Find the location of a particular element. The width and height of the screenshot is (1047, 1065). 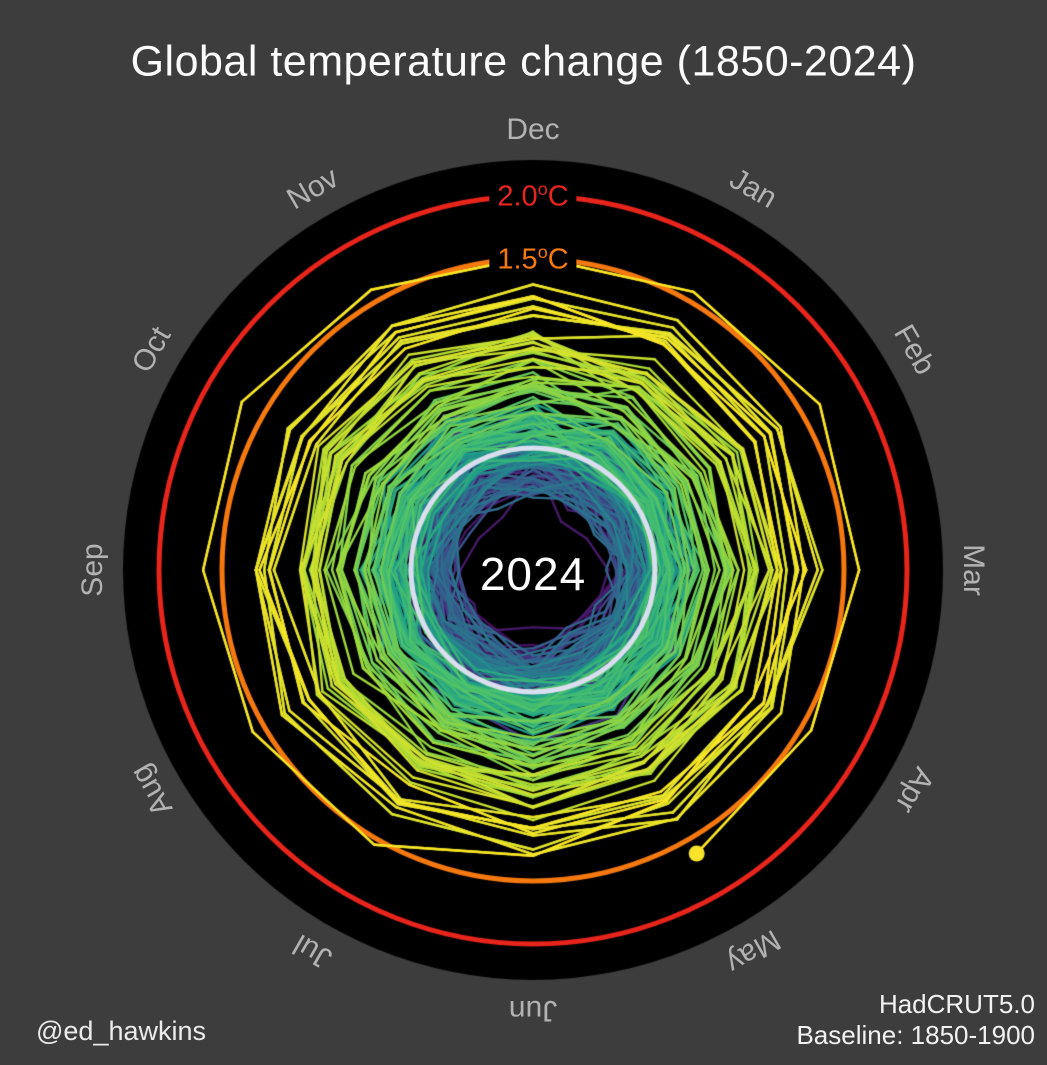

month-label-dec: Dec is located at coordinates (533, 129).